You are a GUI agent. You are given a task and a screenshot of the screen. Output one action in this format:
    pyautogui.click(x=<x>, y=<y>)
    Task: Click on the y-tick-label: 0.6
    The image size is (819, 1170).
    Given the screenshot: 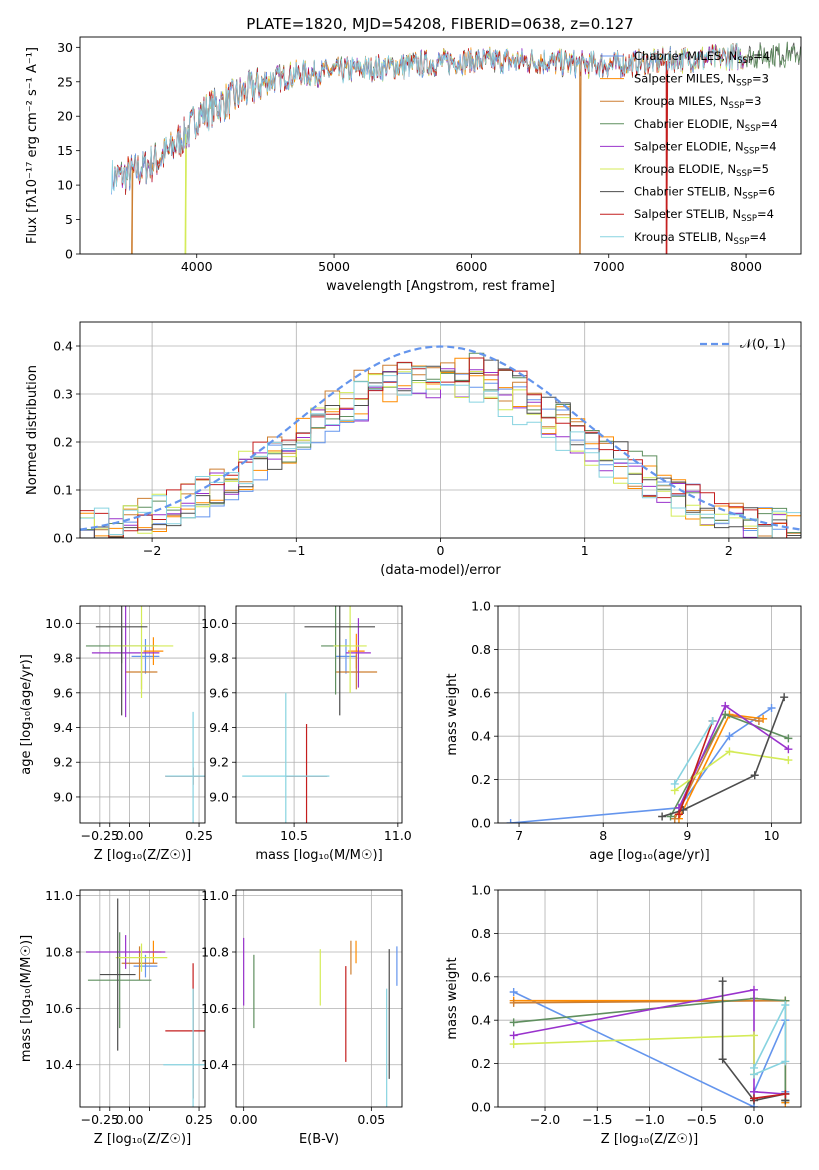 What is the action you would take?
    pyautogui.click(x=481, y=692)
    